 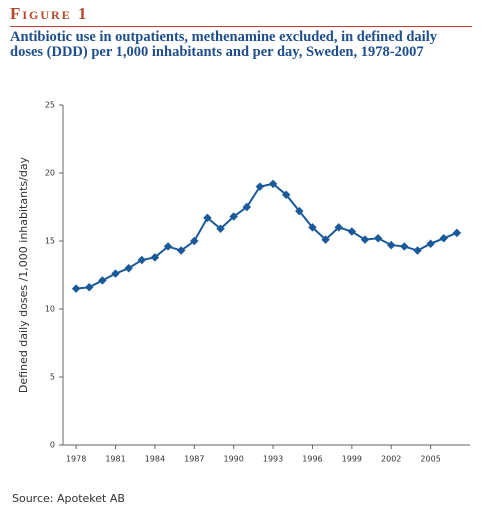 What do you see at coordinates (352, 459) in the screenshot?
I see `x-tick-label: 1999` at bounding box center [352, 459].